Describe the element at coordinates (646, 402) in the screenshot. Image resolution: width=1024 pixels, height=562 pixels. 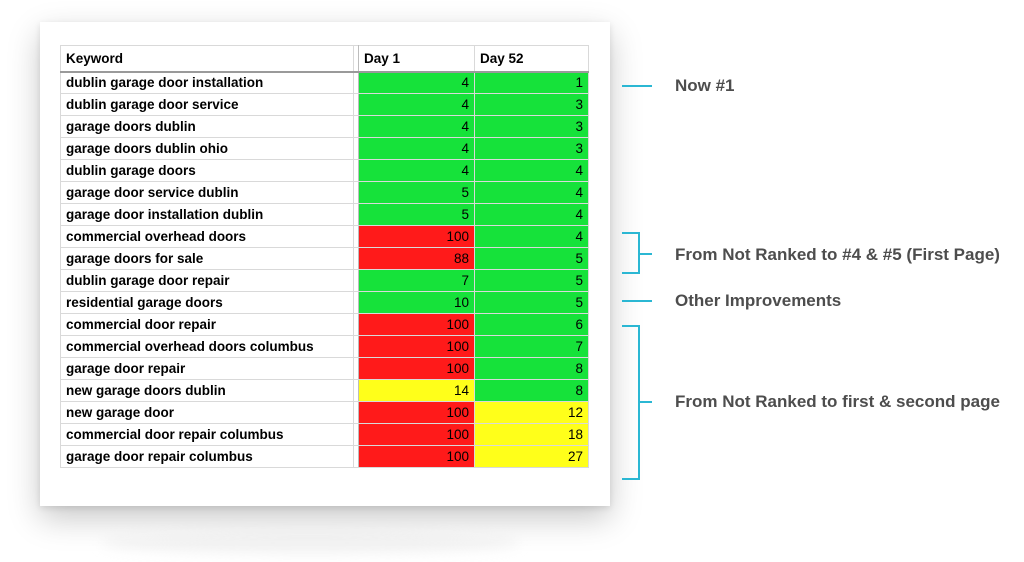
I see `first-second-bracket-arm` at that location.